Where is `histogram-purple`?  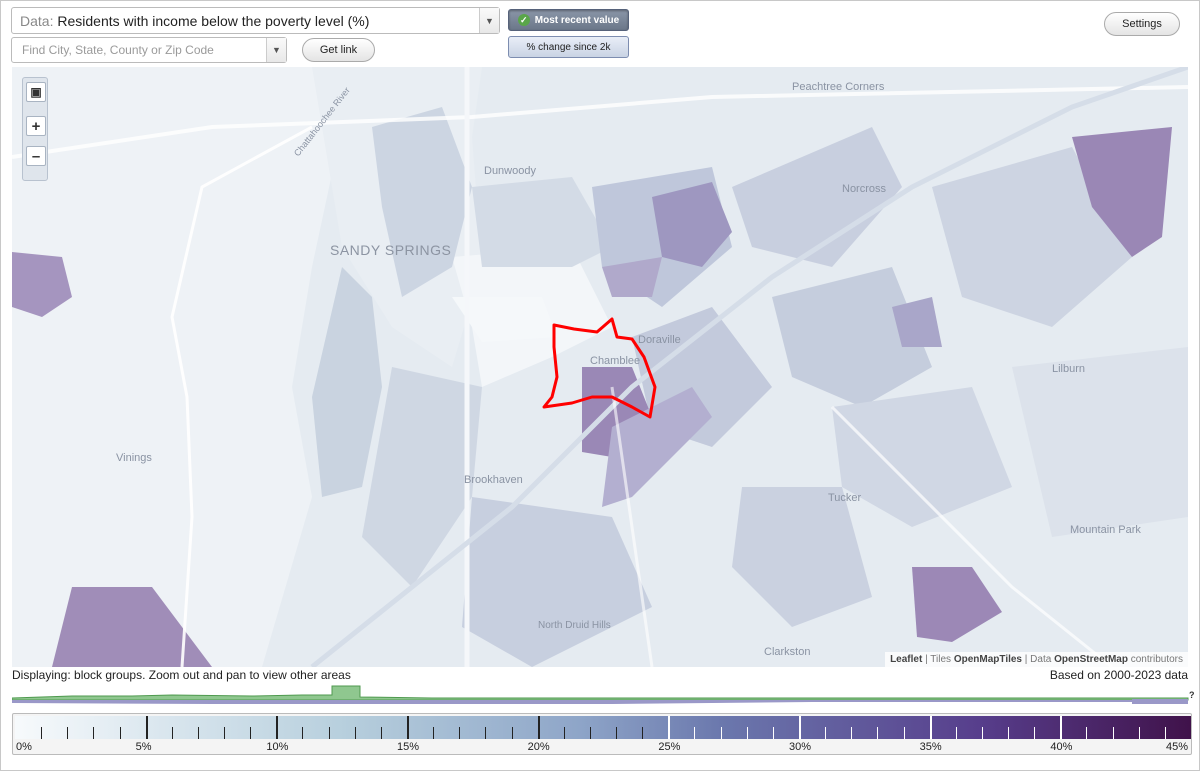
histogram-purple is located at coordinates (600, 702).